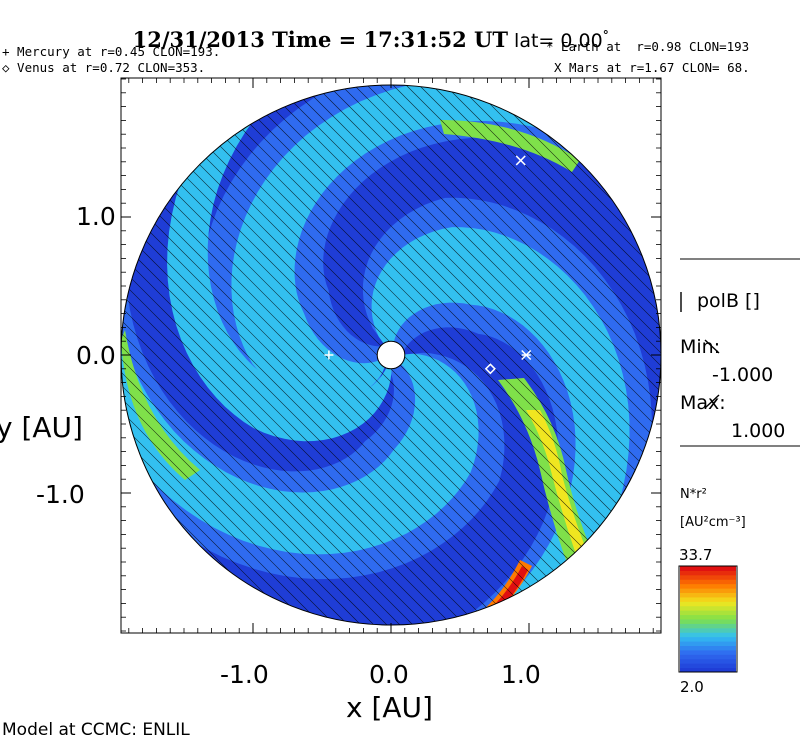 This screenshot has height=746, width=800. I want to click on earth-info: * Earth at r=0.98 CLON=193, so click(648, 46).